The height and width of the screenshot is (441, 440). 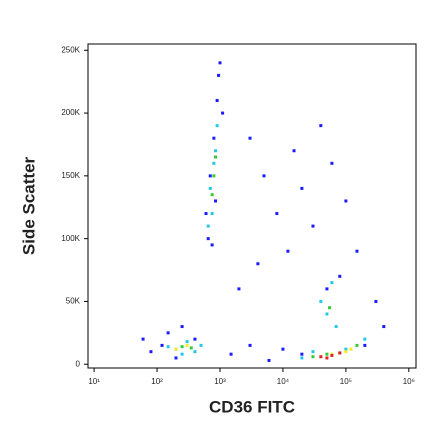 What do you see at coordinates (28, 205) in the screenshot?
I see `y-axis-title: Side Scatter` at bounding box center [28, 205].